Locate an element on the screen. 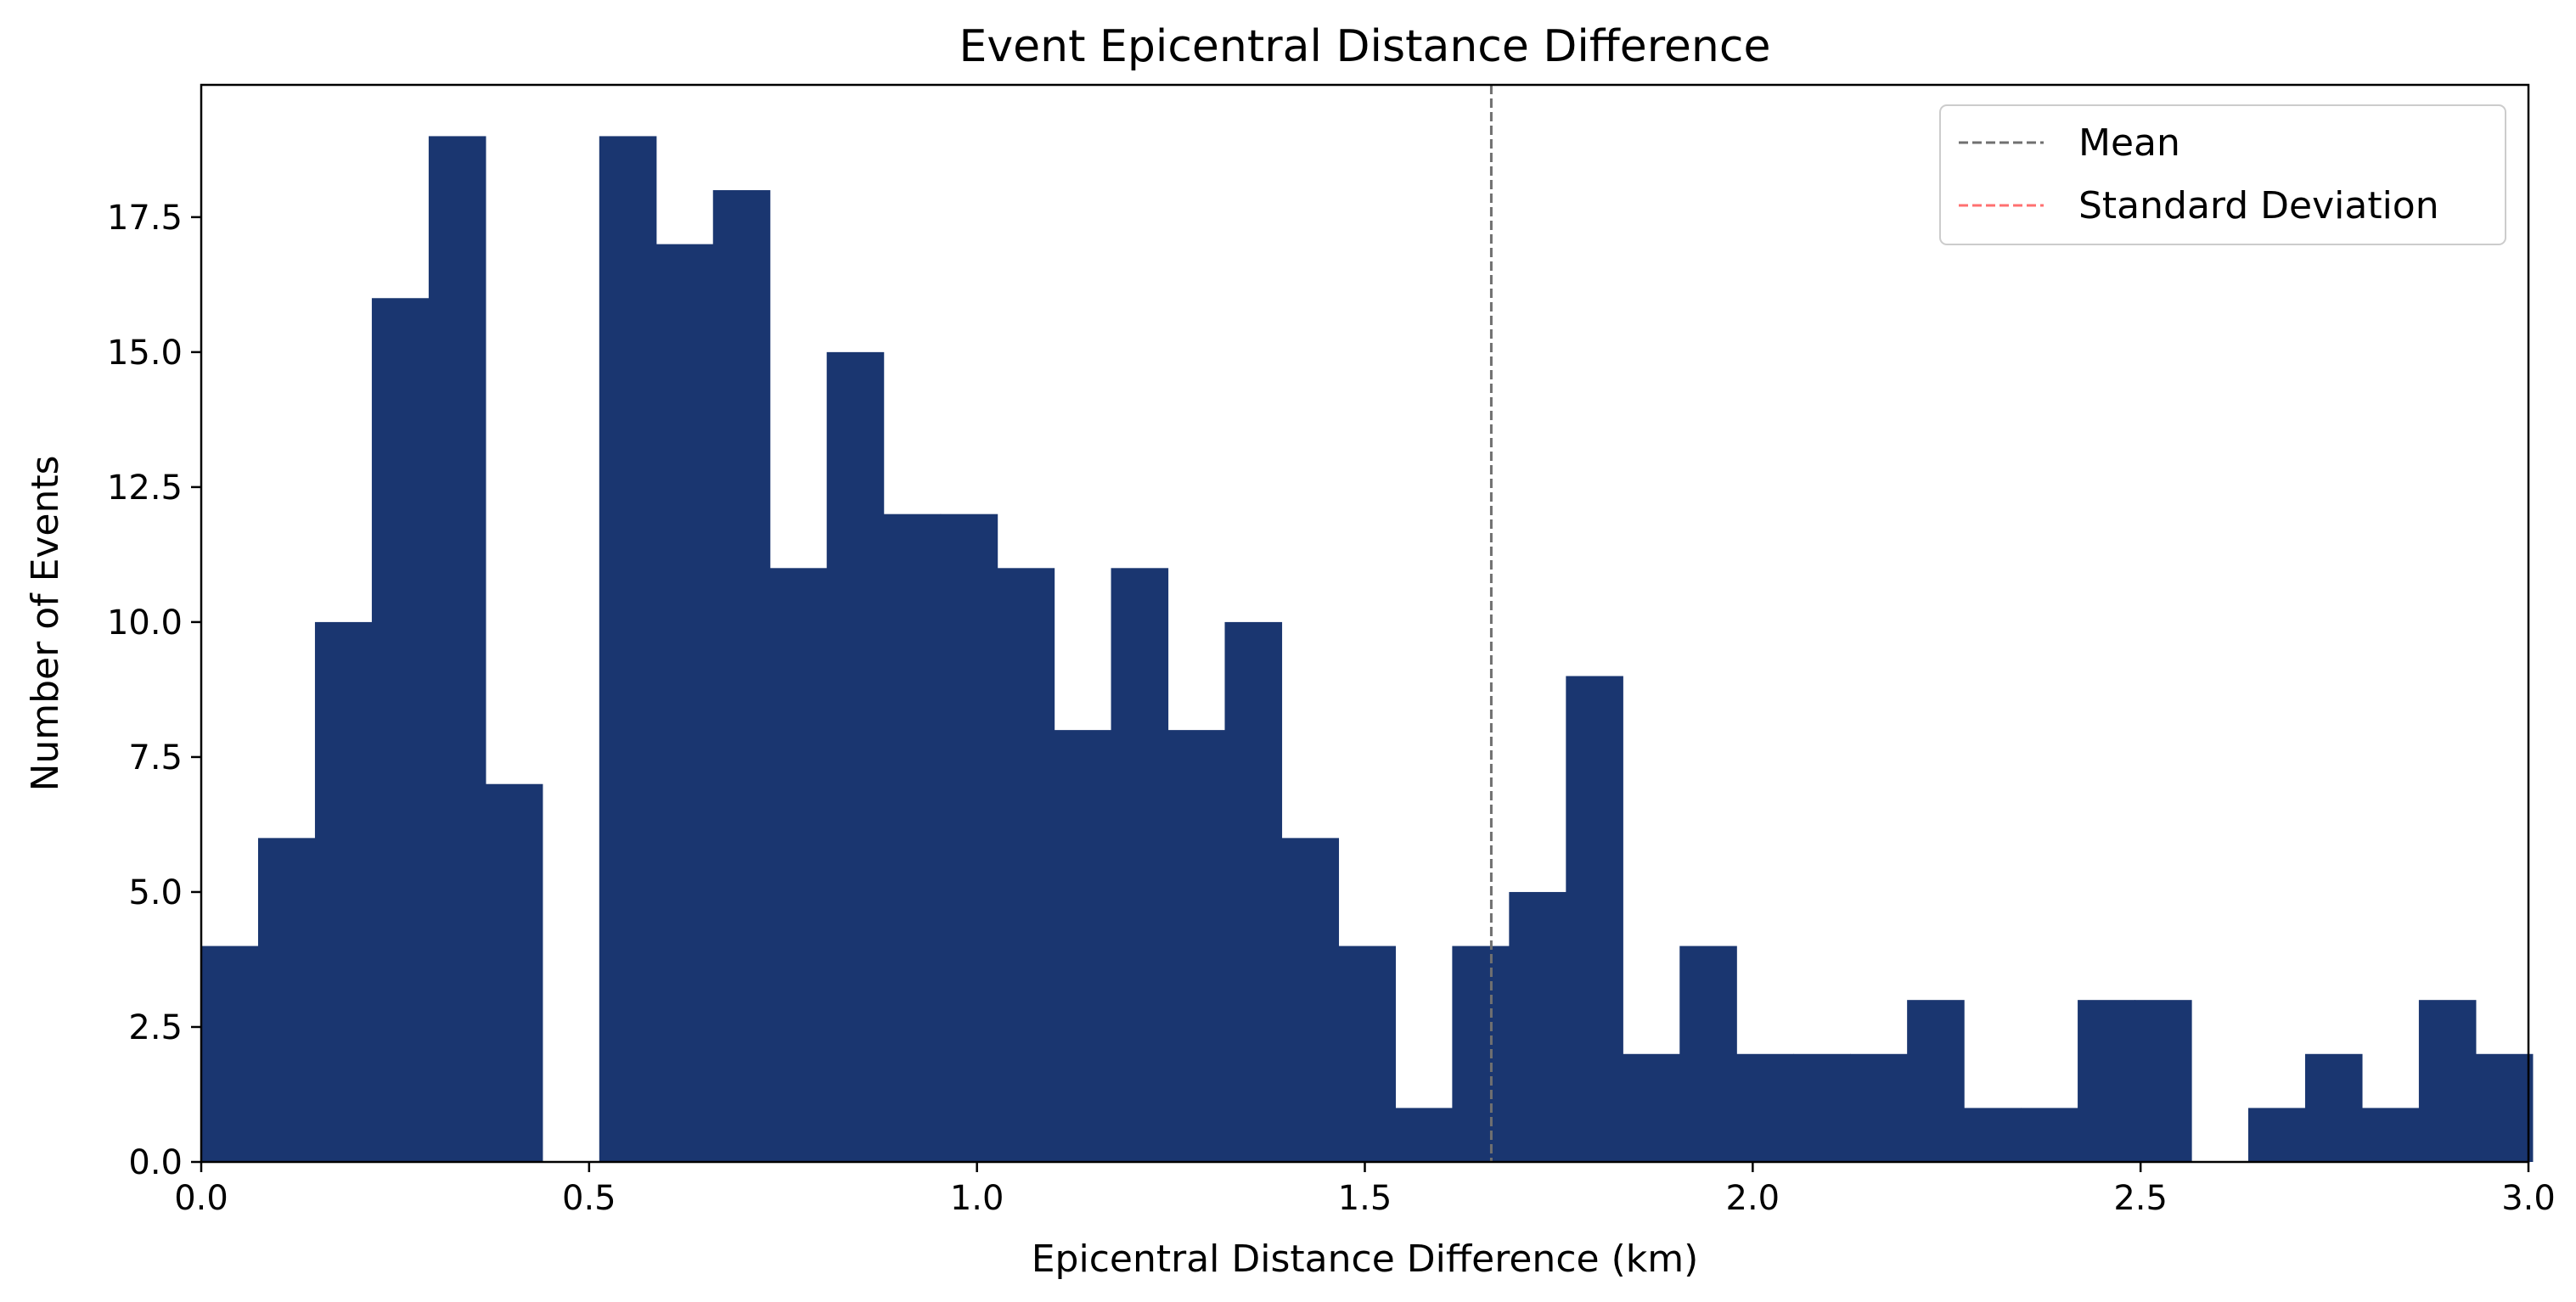 Image resolution: width=2576 pixels, height=1302 pixels. x-tick-label: 2.5 is located at coordinates (2140, 1198).